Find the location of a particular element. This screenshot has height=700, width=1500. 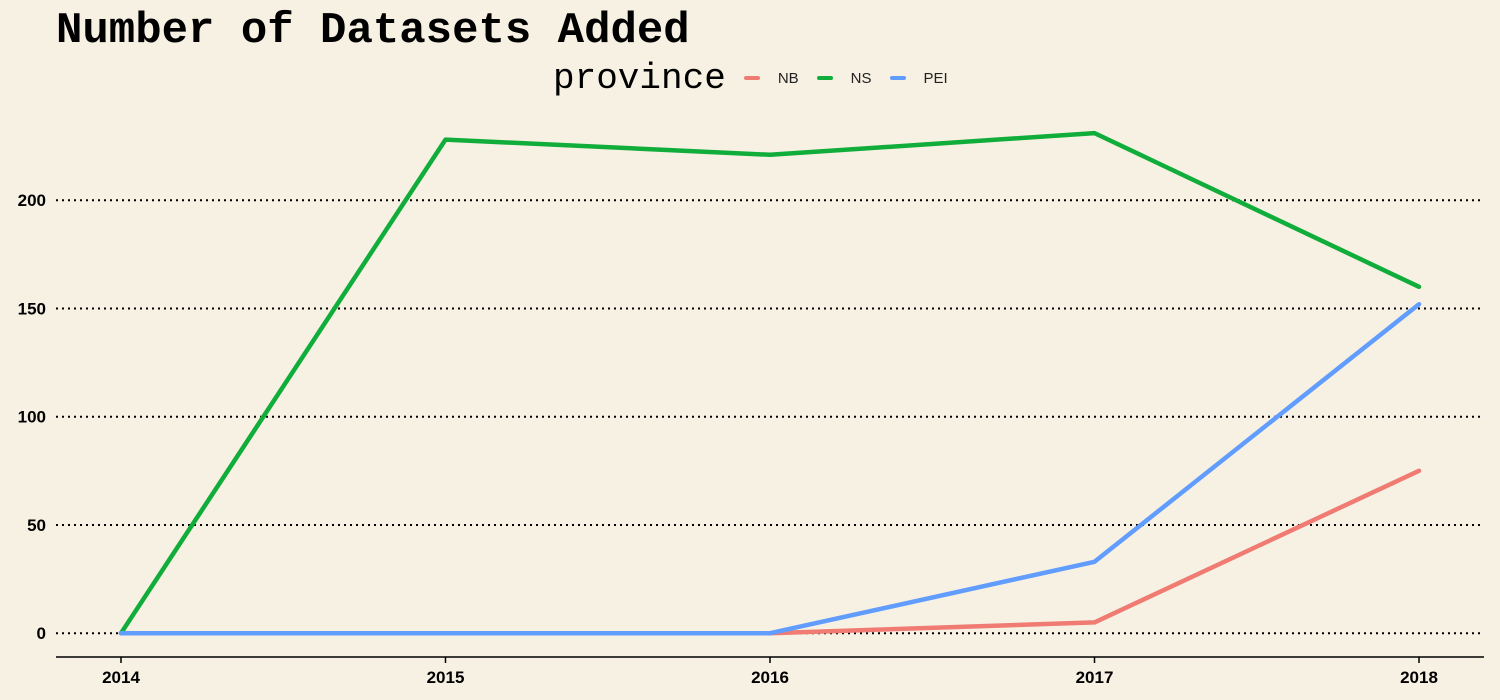

x-tick-label-2018: 2018 is located at coordinates (1419, 677).